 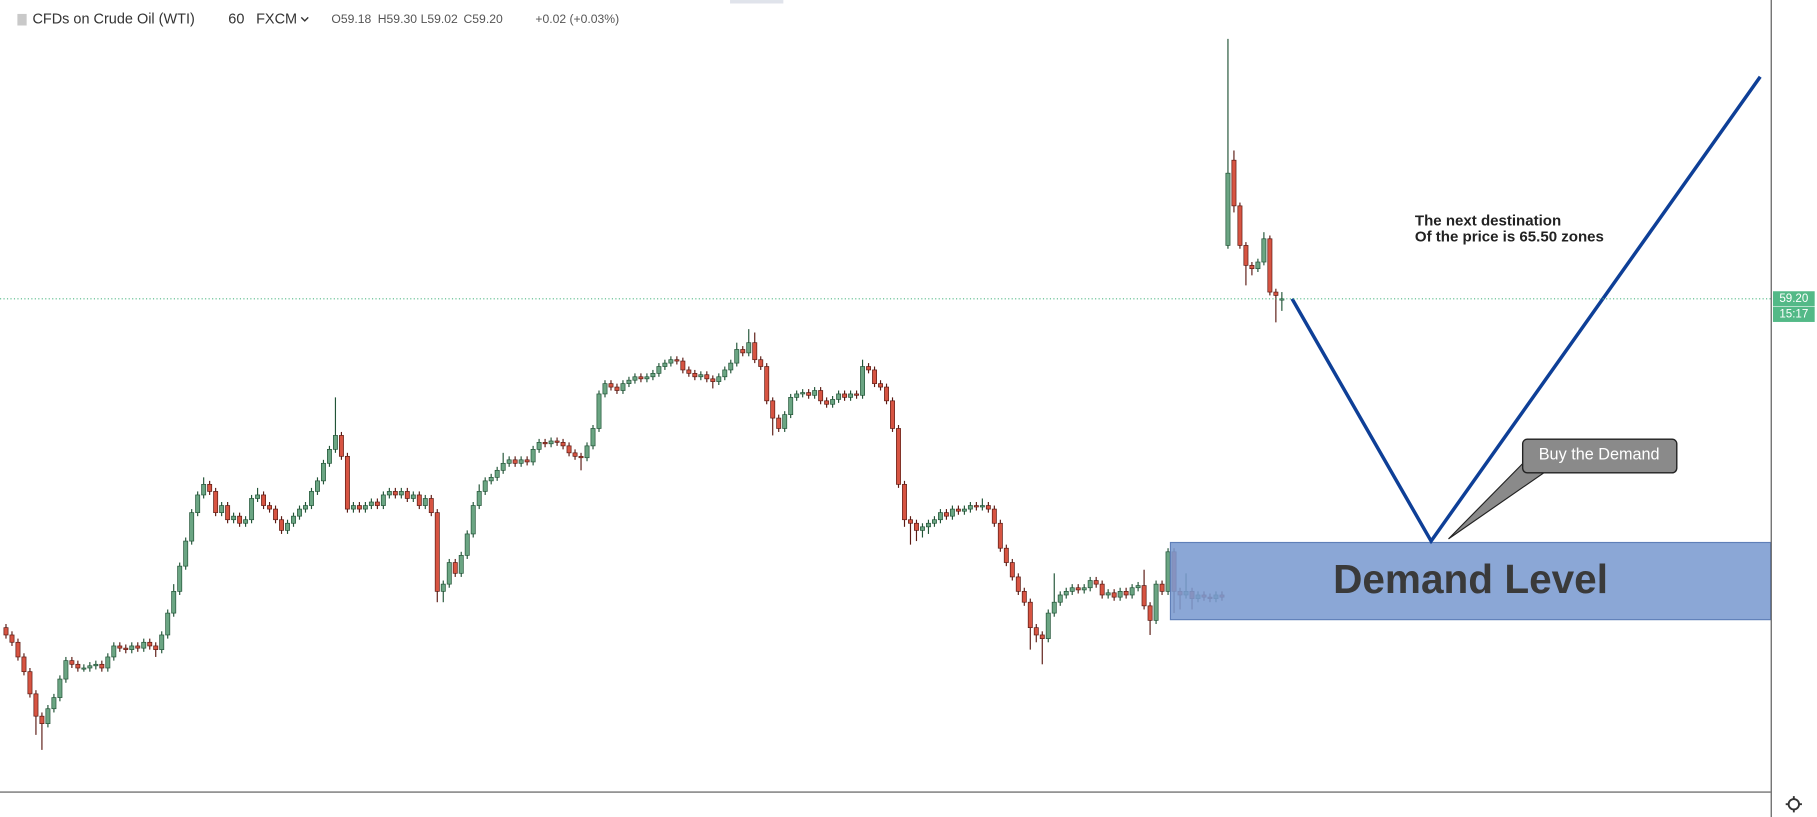 I want to click on projection-line, so click(x=1526, y=310).